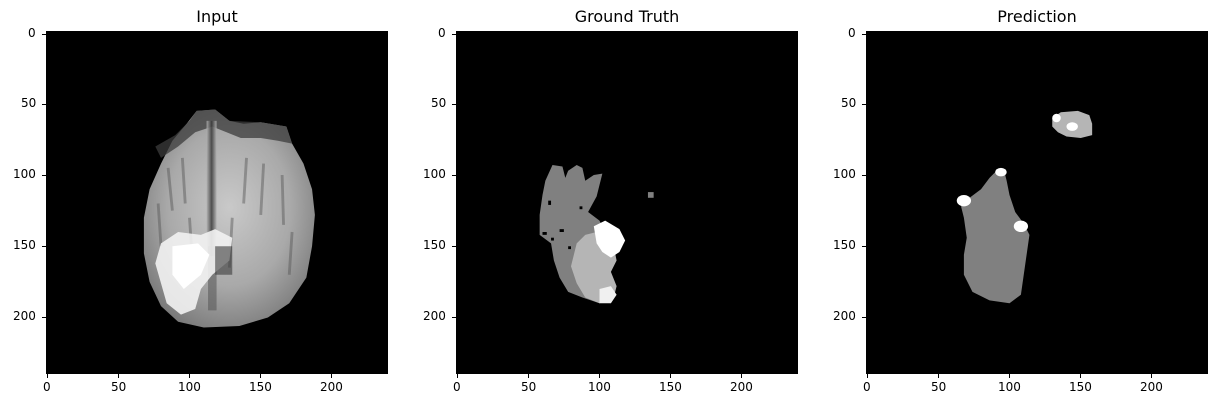 The image size is (1222, 407). What do you see at coordinates (217, 16) in the screenshot?
I see `panel-title: Input` at bounding box center [217, 16].